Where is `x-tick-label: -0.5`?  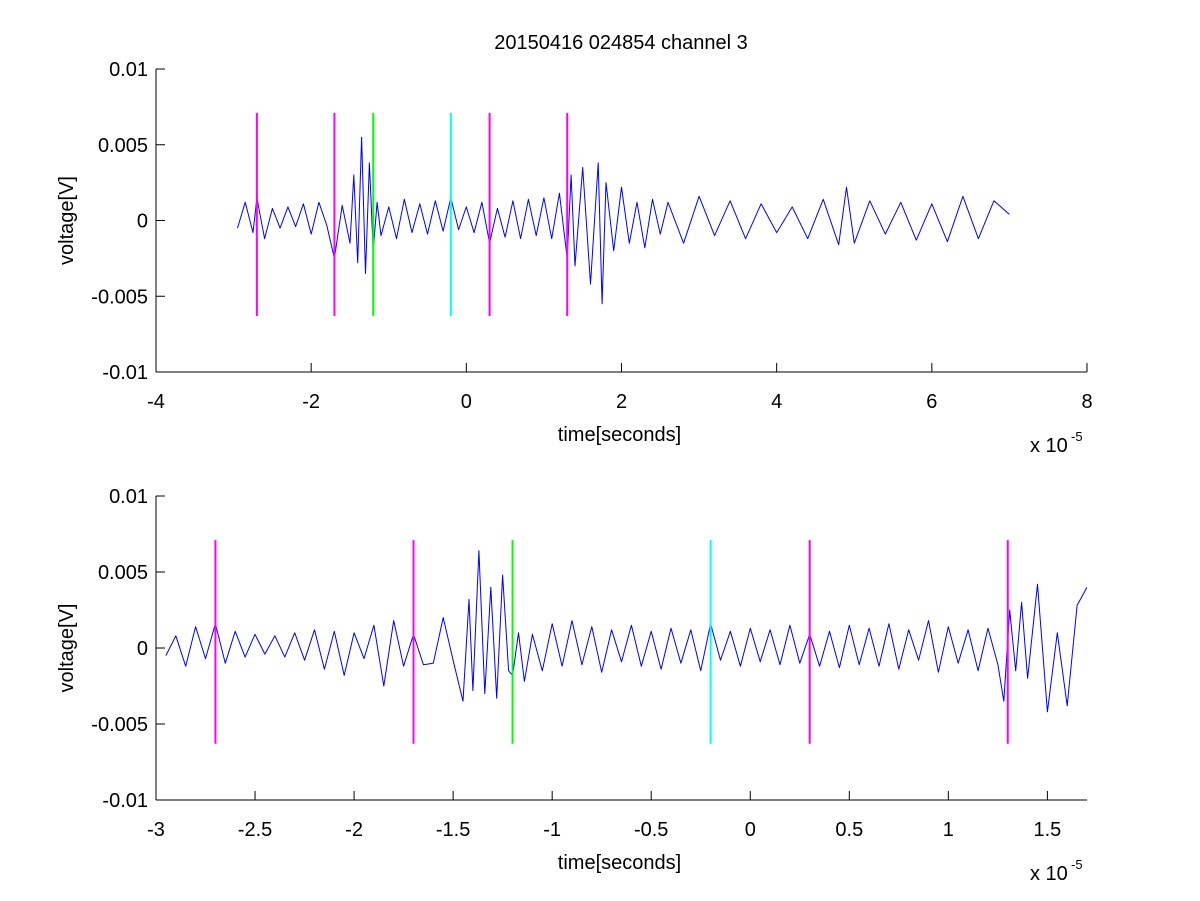
x-tick-label: -0.5 is located at coordinates (651, 830).